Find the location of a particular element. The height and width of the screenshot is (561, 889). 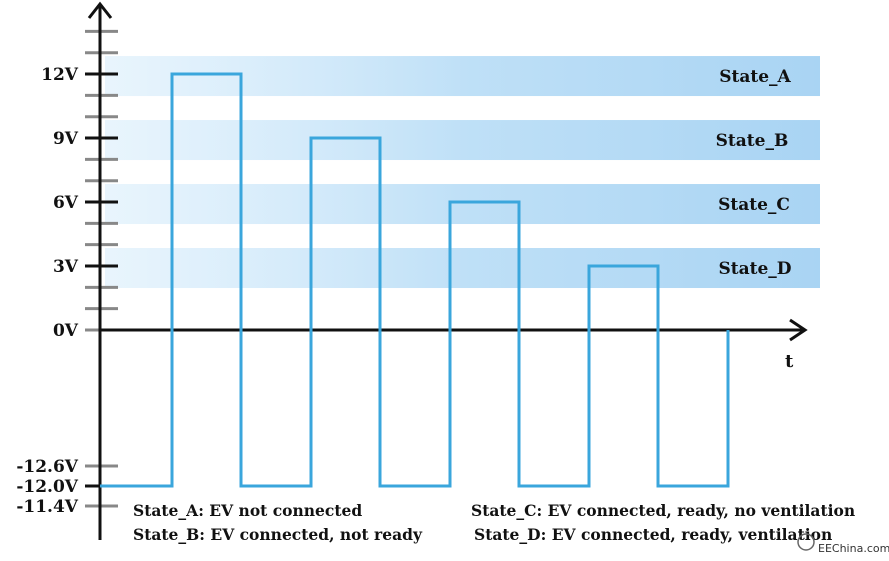

watermark-text: EEChina.com is located at coordinates (853, 548).